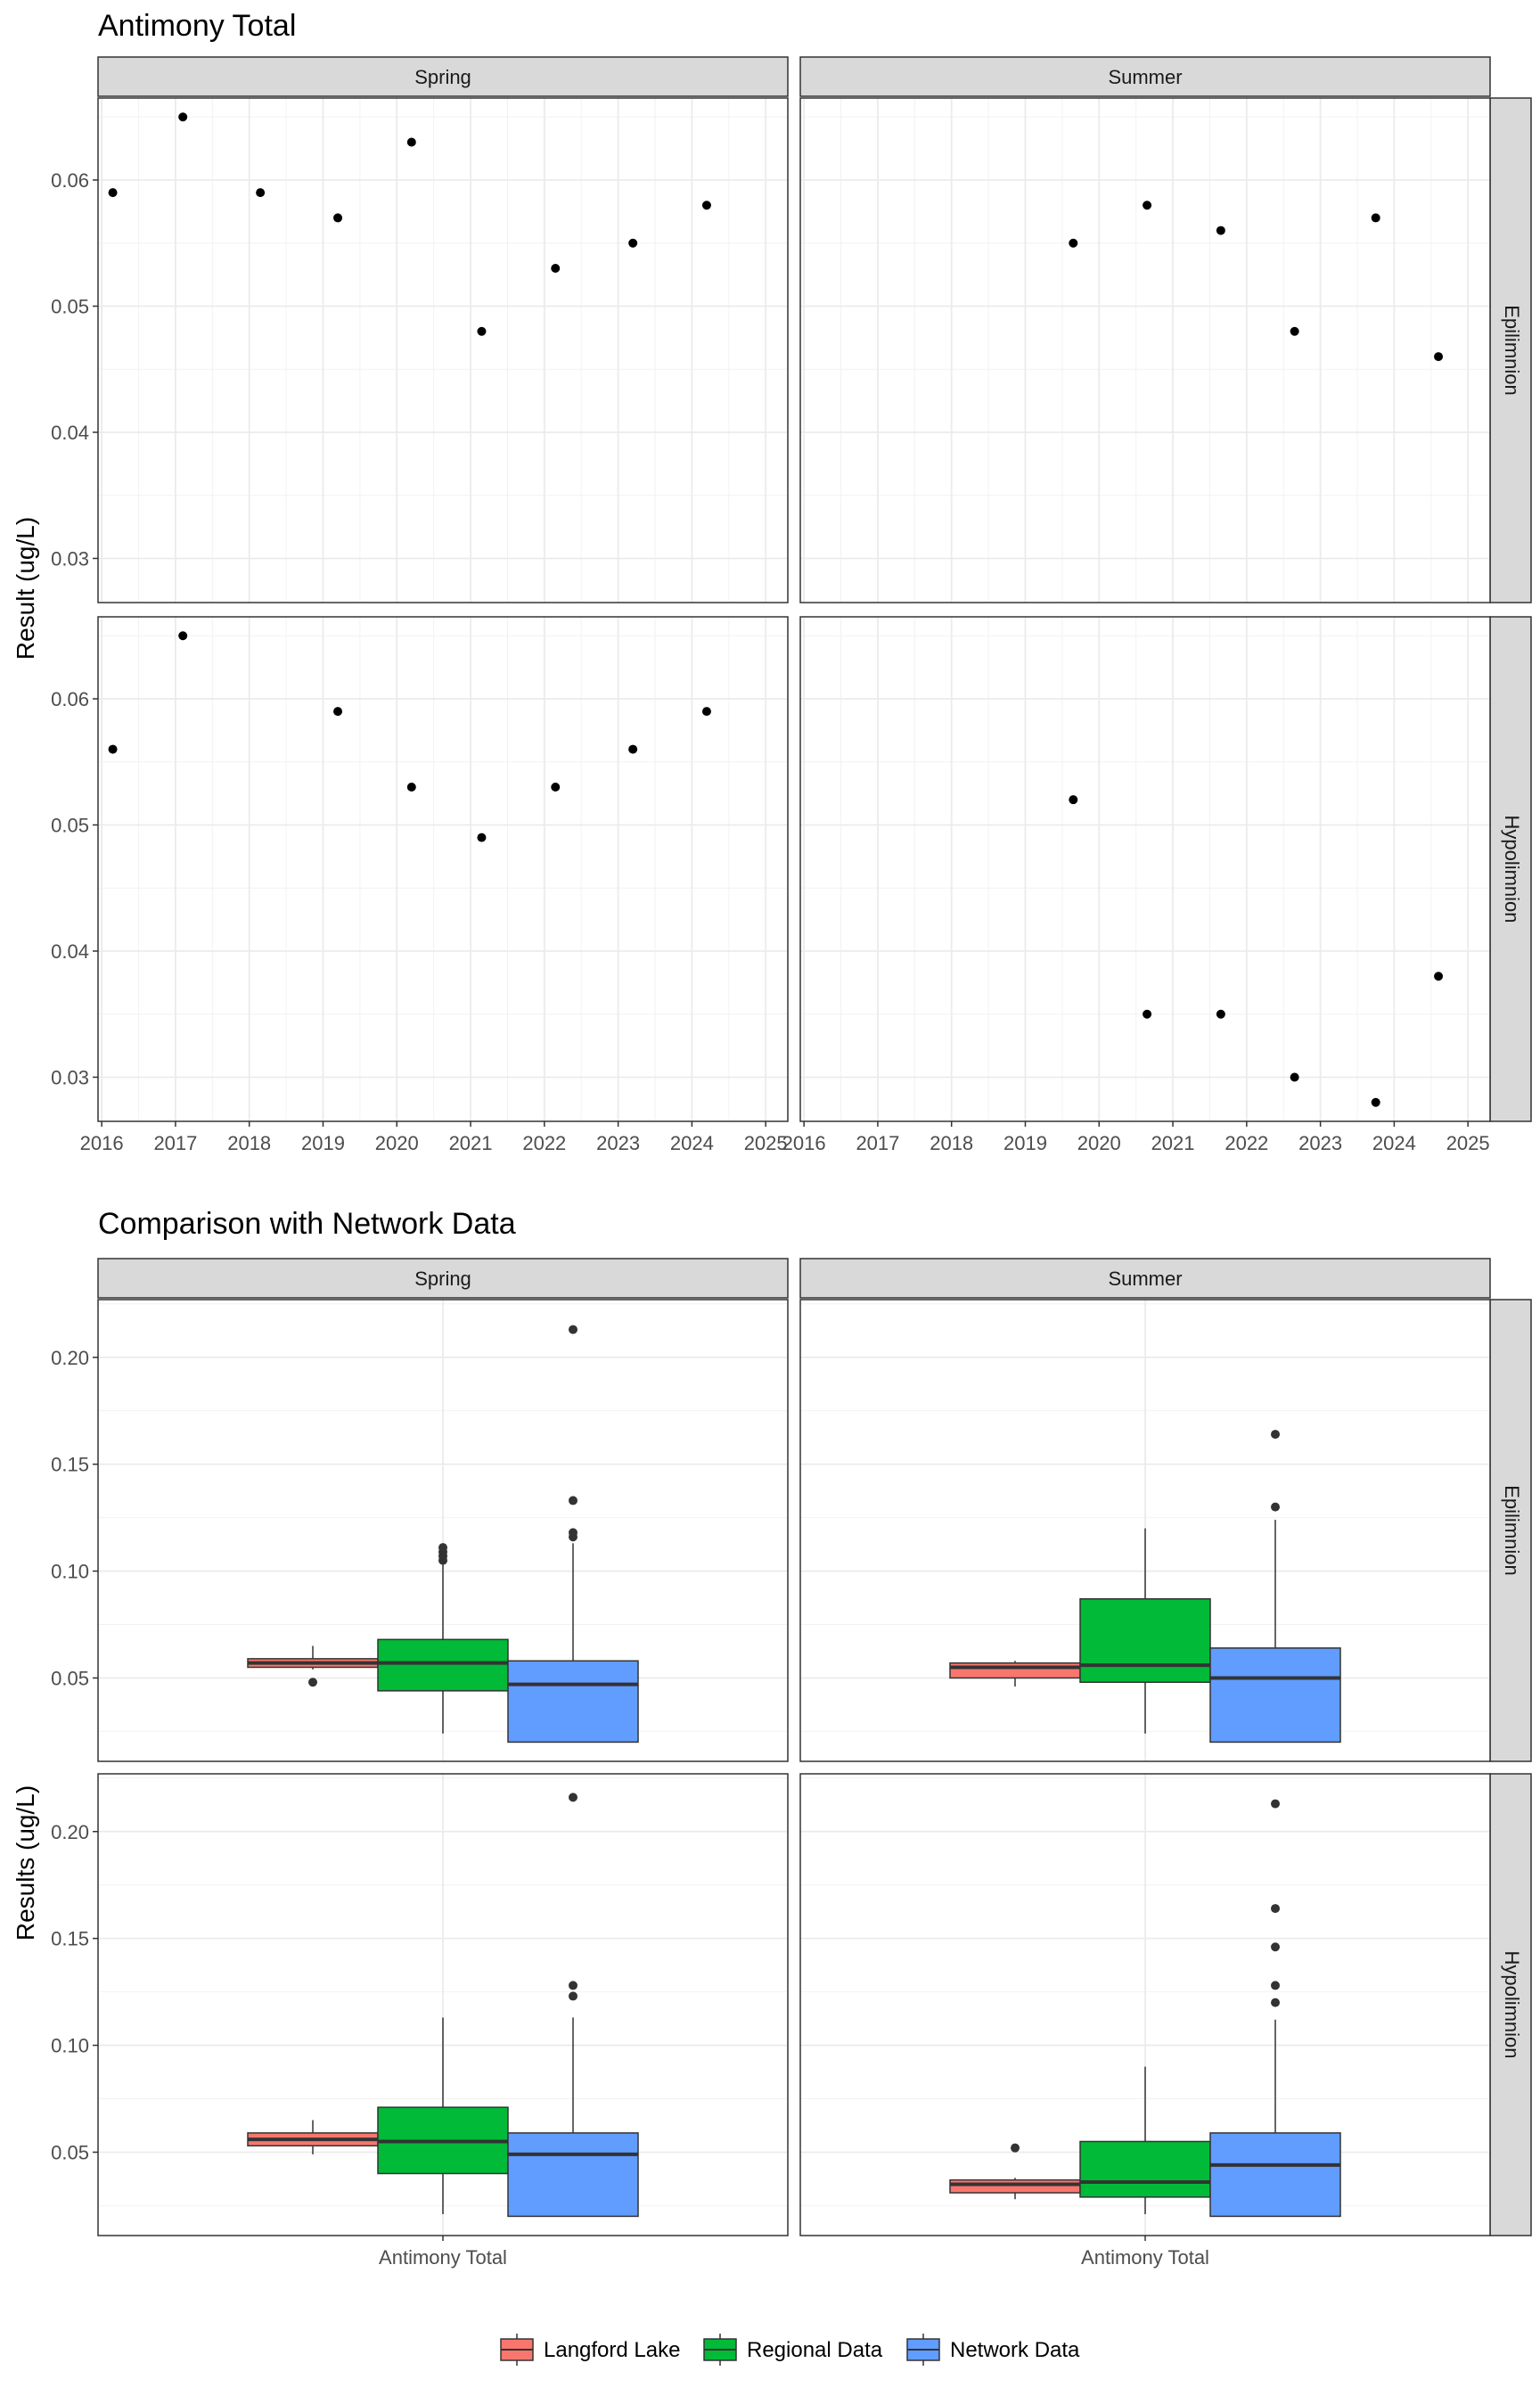 The image size is (1540, 2396). What do you see at coordinates (70, 699) in the screenshot?
I see `y-tick-label: 0.06` at bounding box center [70, 699].